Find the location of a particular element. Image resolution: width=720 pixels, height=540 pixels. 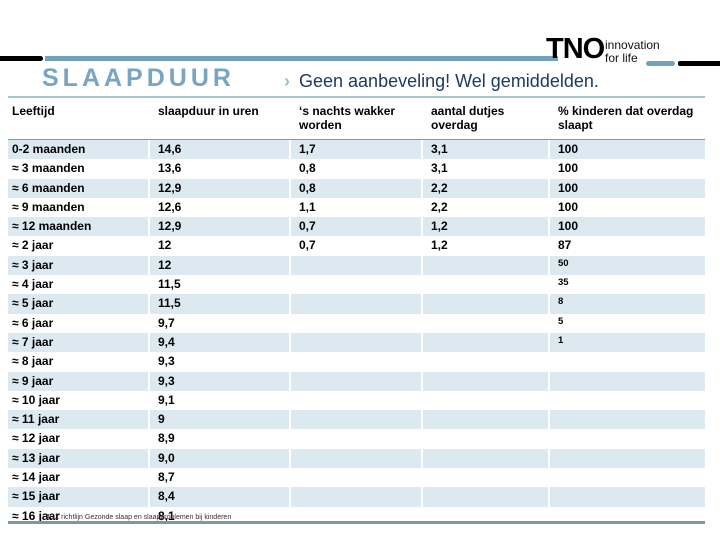

table-row: ≈ 16 jaar 8,1 is located at coordinates (356, 516).